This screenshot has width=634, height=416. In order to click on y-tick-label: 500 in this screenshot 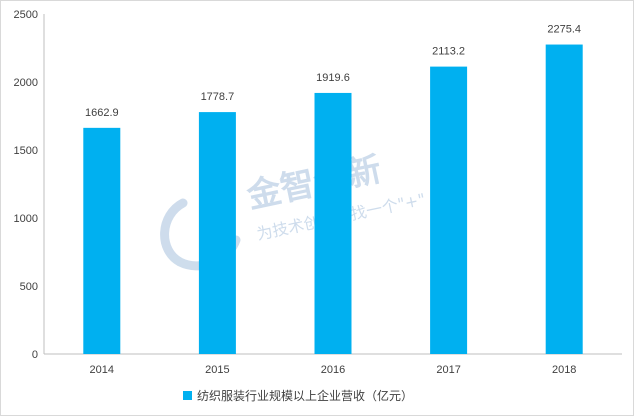, I will do `click(29, 287)`.